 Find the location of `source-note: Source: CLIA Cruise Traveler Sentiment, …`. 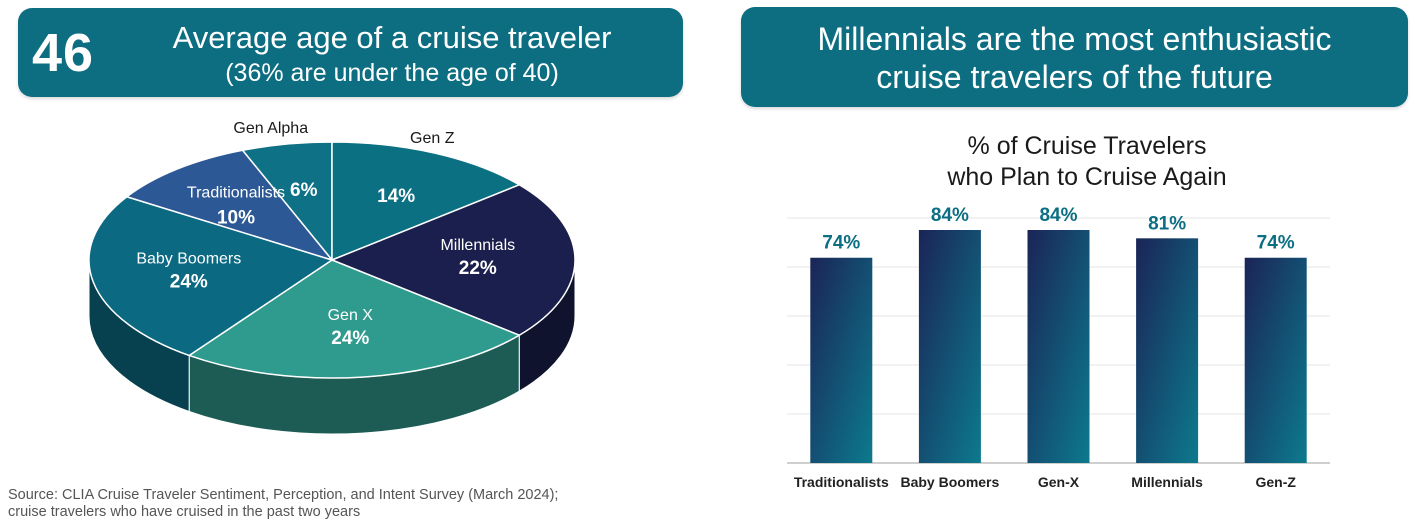

source-note: Source: CLIA Cruise Traveler Sentiment, … is located at coordinates (348, 504).